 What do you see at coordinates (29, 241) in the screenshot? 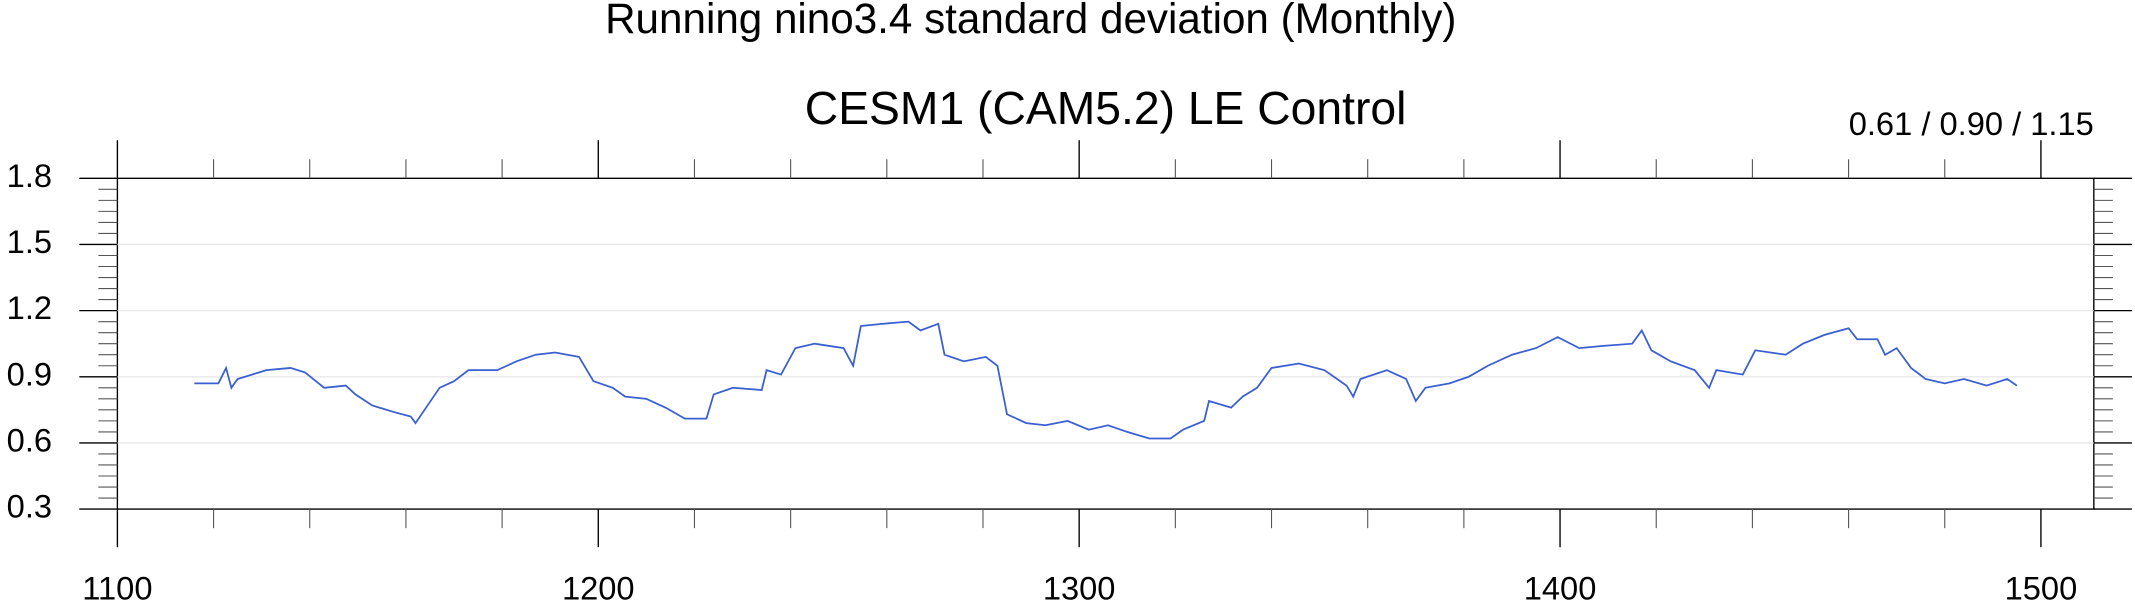
I see `y-tick-label: 1.5` at bounding box center [29, 241].